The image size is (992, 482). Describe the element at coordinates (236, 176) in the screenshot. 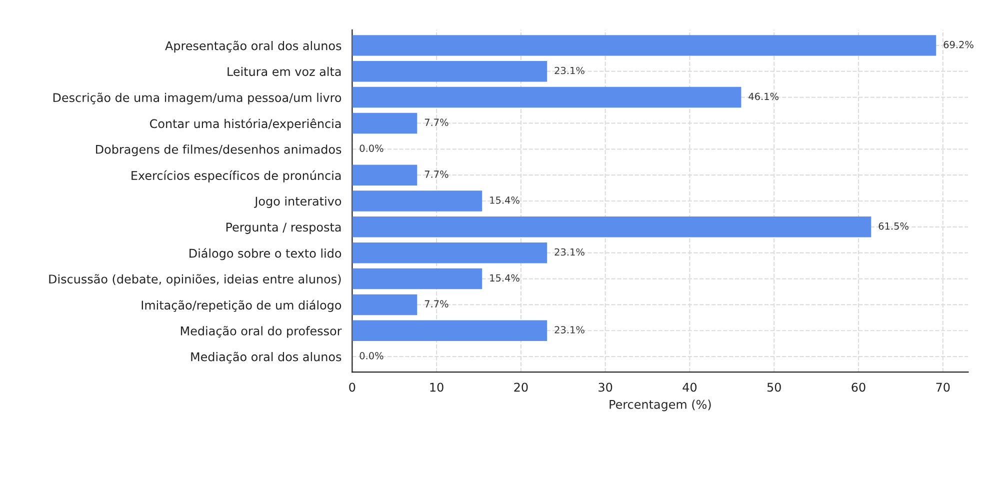

I see `y-tick-label: Exercícios específicos de pronúncia` at that location.